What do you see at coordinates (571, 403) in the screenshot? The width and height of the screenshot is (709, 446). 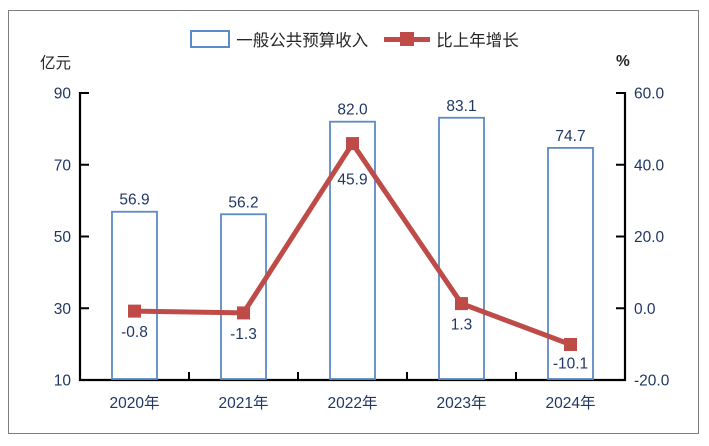 I see `x-axis-category-label: 2024年` at bounding box center [571, 403].